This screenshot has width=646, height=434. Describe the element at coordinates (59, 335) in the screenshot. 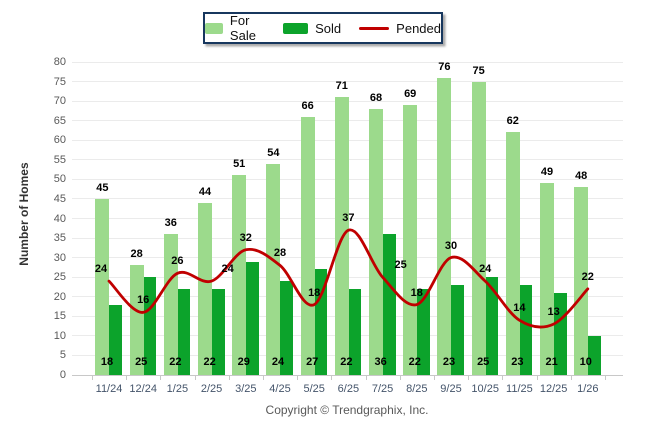

I see `y-axis-tick-label: 10` at that location.